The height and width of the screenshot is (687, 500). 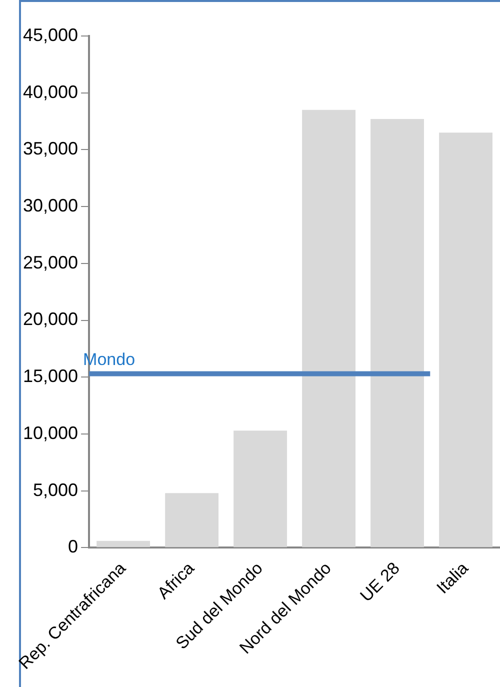 What do you see at coordinates (50, 206) in the screenshot?
I see `y-tick-label: 30,000` at bounding box center [50, 206].